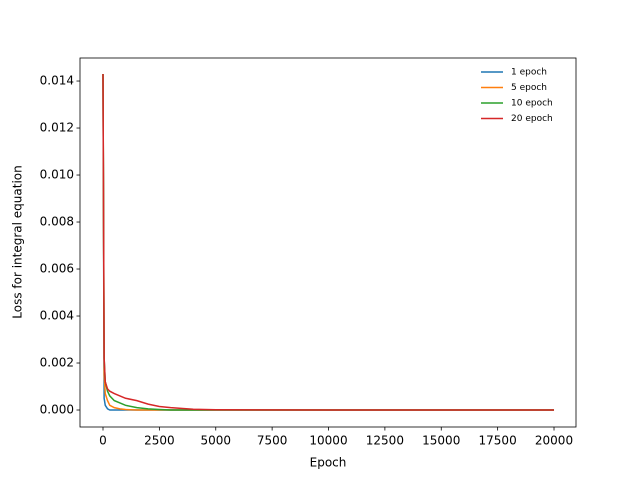  Describe the element at coordinates (498, 441) in the screenshot. I see `x-tick-label: 17500` at that location.